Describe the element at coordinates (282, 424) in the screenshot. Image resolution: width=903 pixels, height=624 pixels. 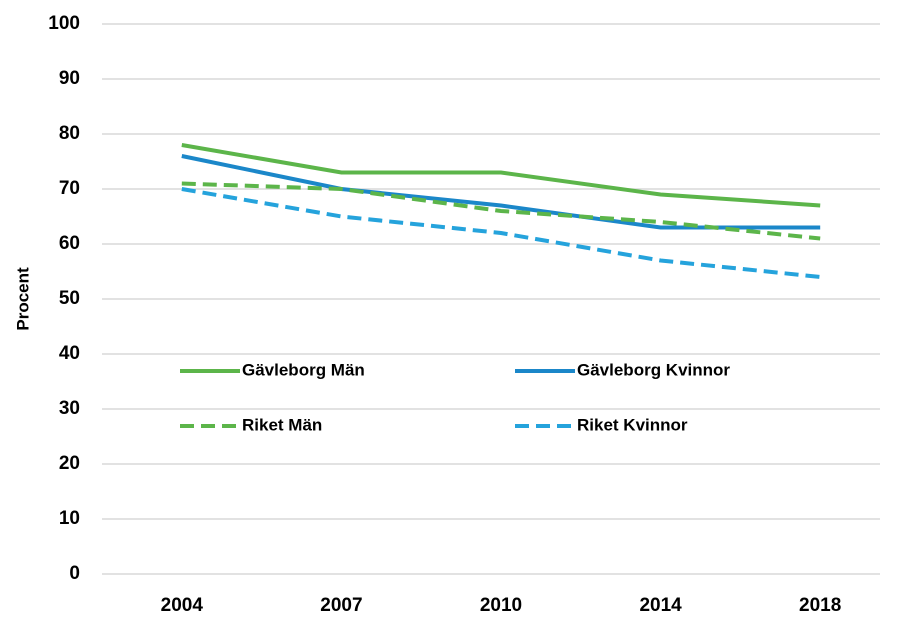
I see `legend-label: Riket Män` at that location.